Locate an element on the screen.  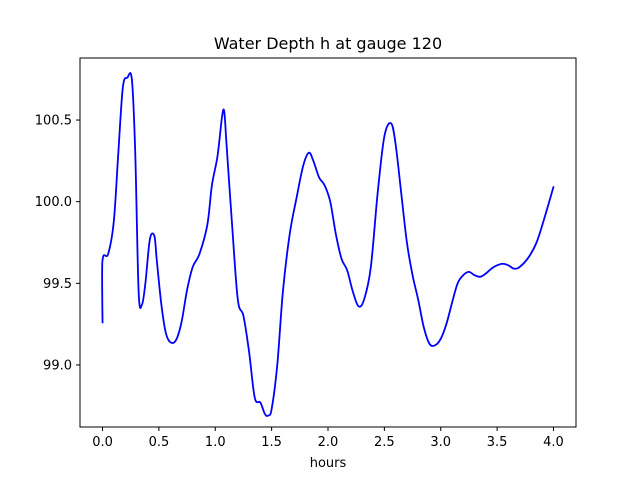
x-tick-label: 1.0 is located at coordinates (215, 442).